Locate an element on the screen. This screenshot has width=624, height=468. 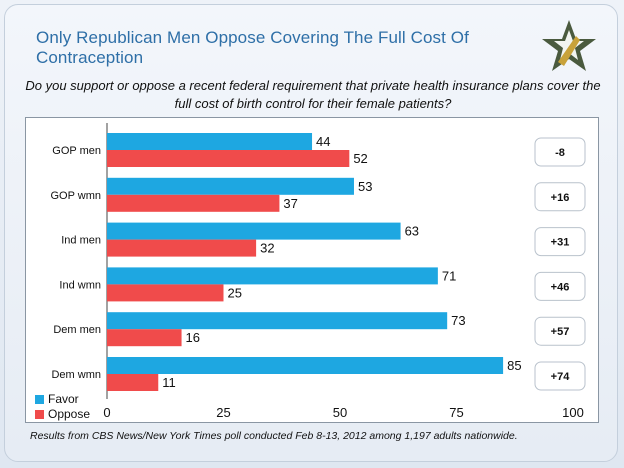
net-difference-label: +46 is located at coordinates (560, 287).